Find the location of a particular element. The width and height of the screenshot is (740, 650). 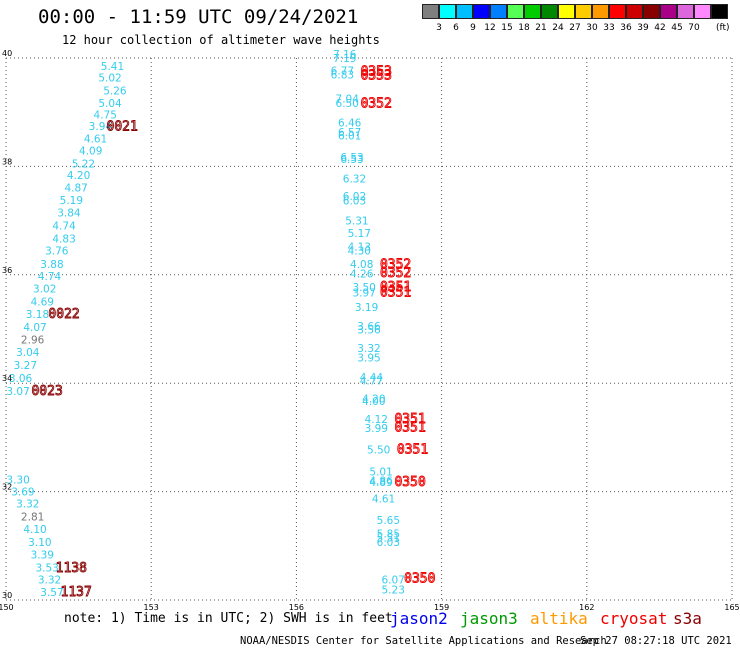

lat-tick-label: 36 is located at coordinates (7, 270).